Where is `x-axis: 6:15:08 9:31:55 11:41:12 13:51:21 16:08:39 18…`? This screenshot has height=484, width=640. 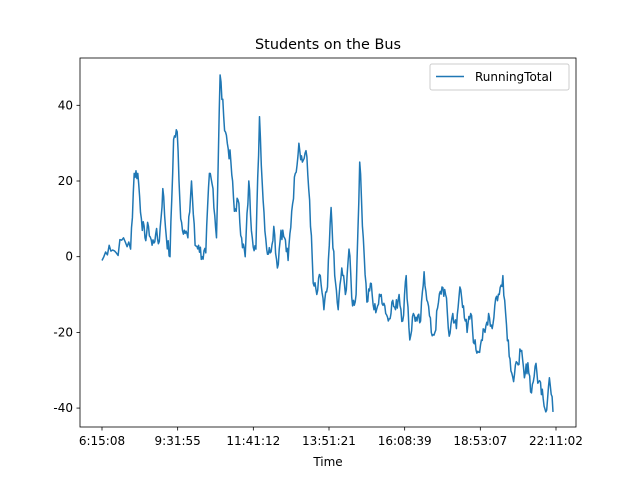
x-axis: 6:15:08 9:31:55 11:41:12 13:51:21 16:08:39 18… is located at coordinates (331, 437).